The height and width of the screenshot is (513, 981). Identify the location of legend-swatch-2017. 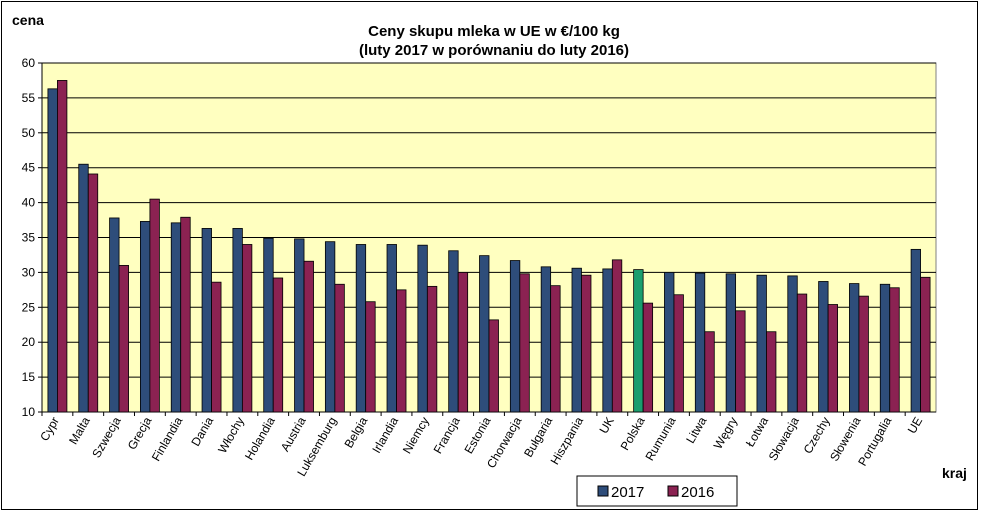
(603, 491).